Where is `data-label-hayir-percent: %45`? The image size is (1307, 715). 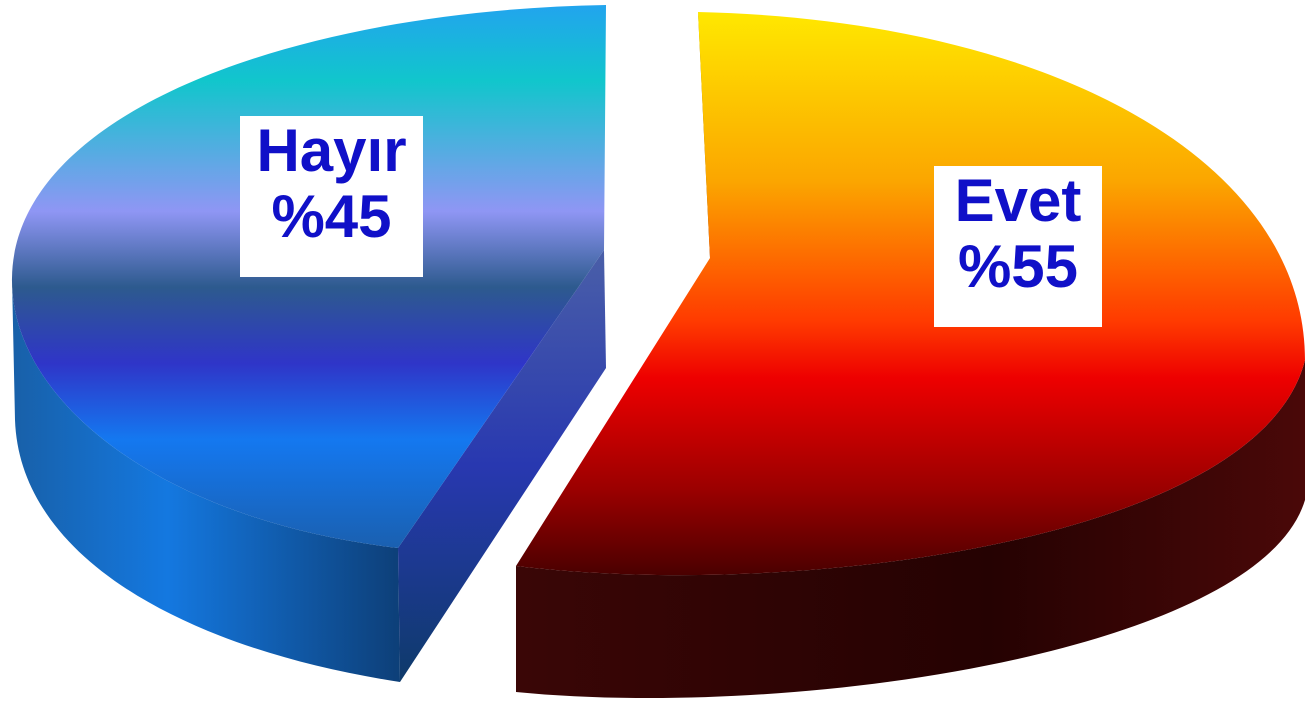 data-label-hayir-percent: %45 is located at coordinates (331, 216).